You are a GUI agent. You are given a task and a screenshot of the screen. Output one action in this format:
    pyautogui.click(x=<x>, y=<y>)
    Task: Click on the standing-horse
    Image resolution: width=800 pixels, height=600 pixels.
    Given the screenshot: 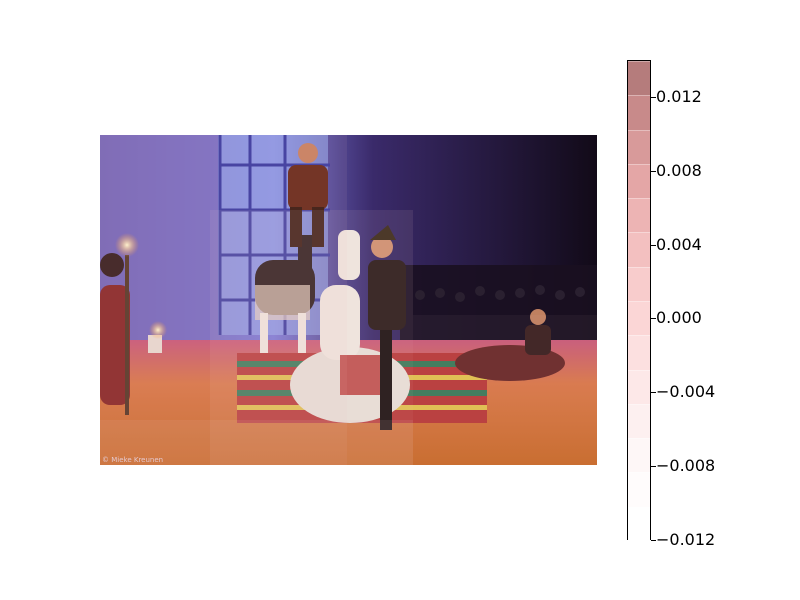 What is the action you would take?
    pyautogui.click(x=285, y=294)
    